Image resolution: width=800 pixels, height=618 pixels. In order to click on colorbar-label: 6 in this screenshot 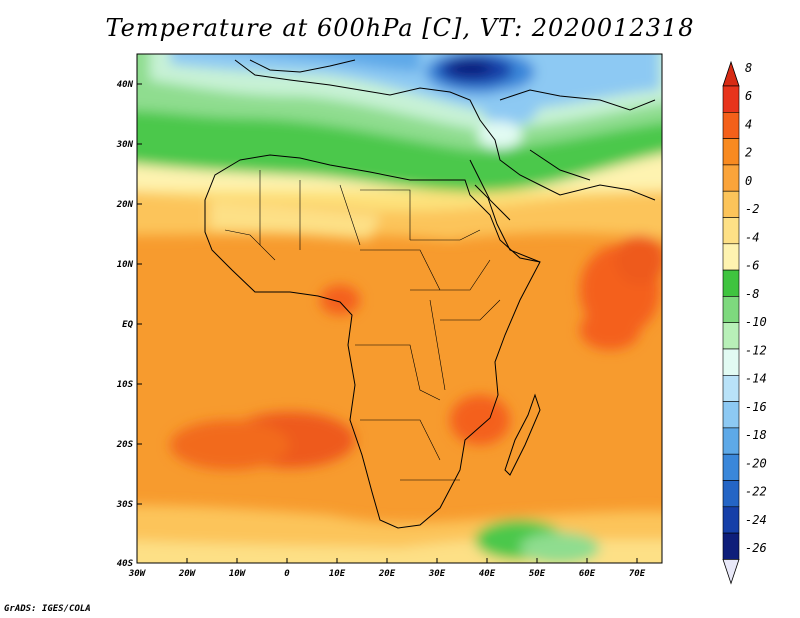, I will do `click(748, 96)`.